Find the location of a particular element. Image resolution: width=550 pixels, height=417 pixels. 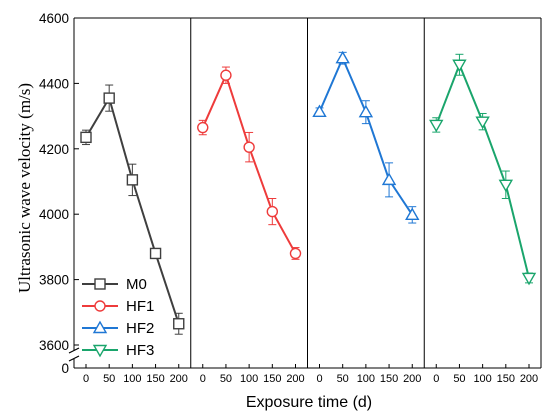

legend-entry: HF2 is located at coordinates (118, 328).